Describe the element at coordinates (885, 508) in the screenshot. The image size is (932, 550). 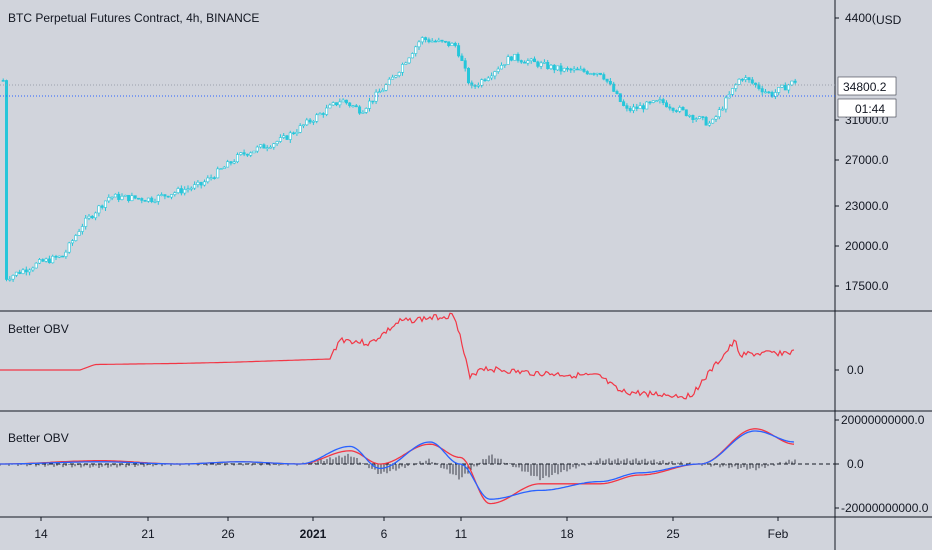
I see `oscillator-tick-label: -20000000000.0` at that location.